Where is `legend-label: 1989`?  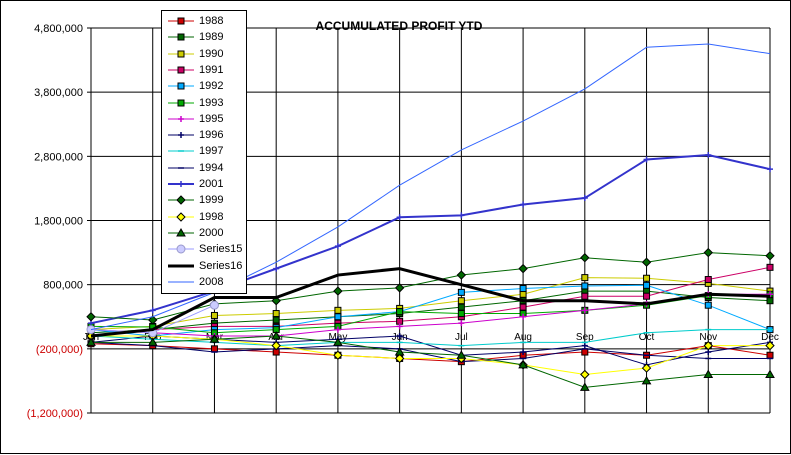
legend-label: 1989 is located at coordinates (211, 37).